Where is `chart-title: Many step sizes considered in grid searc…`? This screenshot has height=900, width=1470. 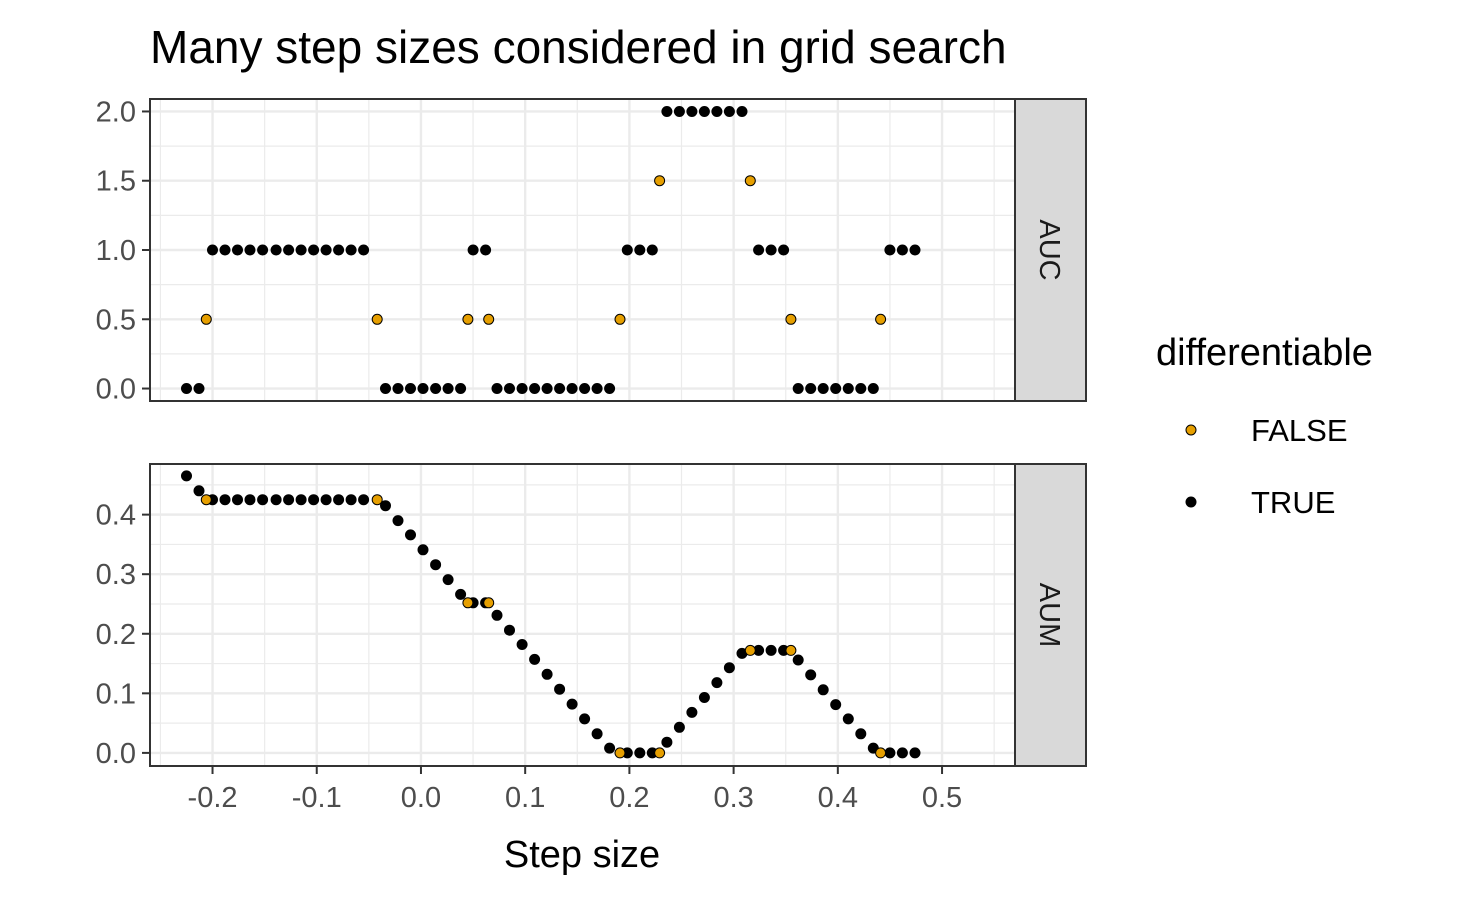
chart-title: Many step sizes considered in grid searc… is located at coordinates (578, 47).